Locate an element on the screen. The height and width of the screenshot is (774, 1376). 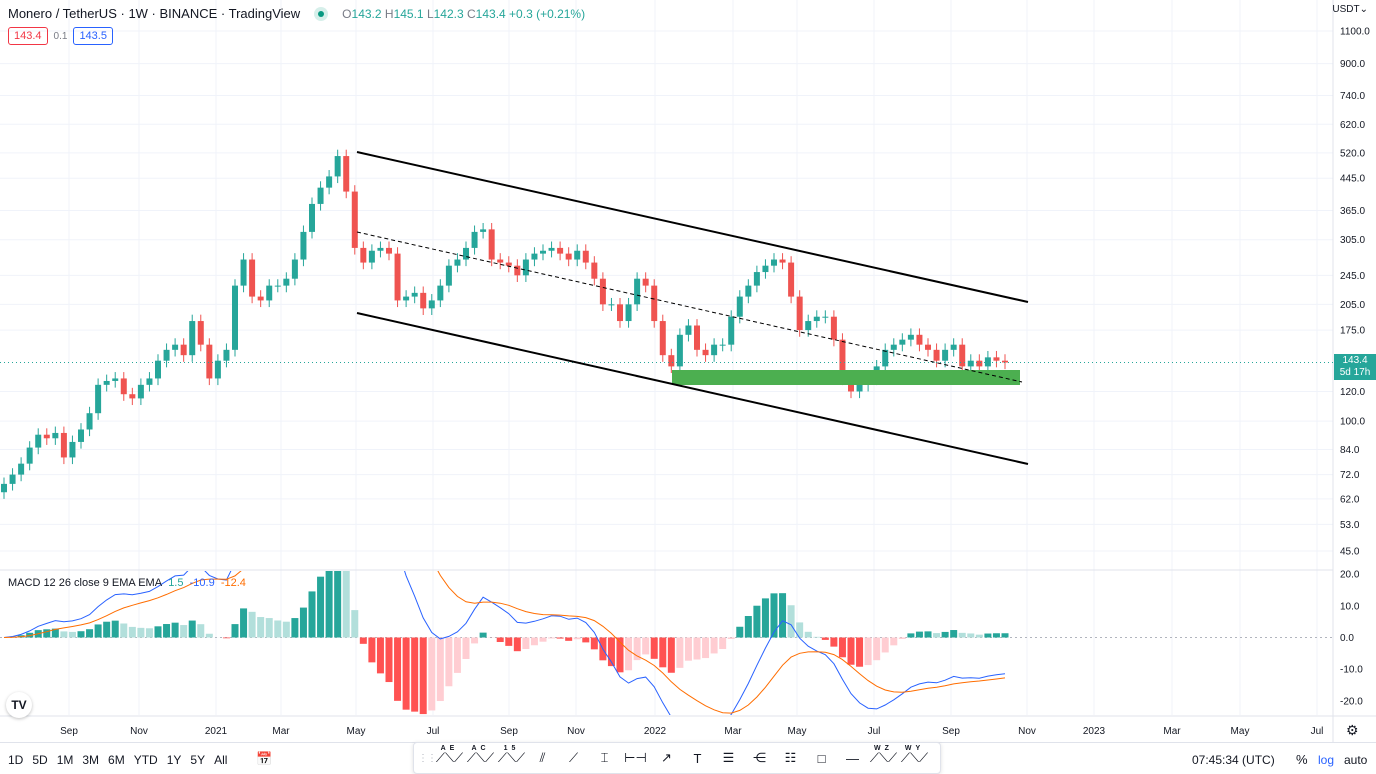
range-5y: 5Y is located at coordinates (198, 760).